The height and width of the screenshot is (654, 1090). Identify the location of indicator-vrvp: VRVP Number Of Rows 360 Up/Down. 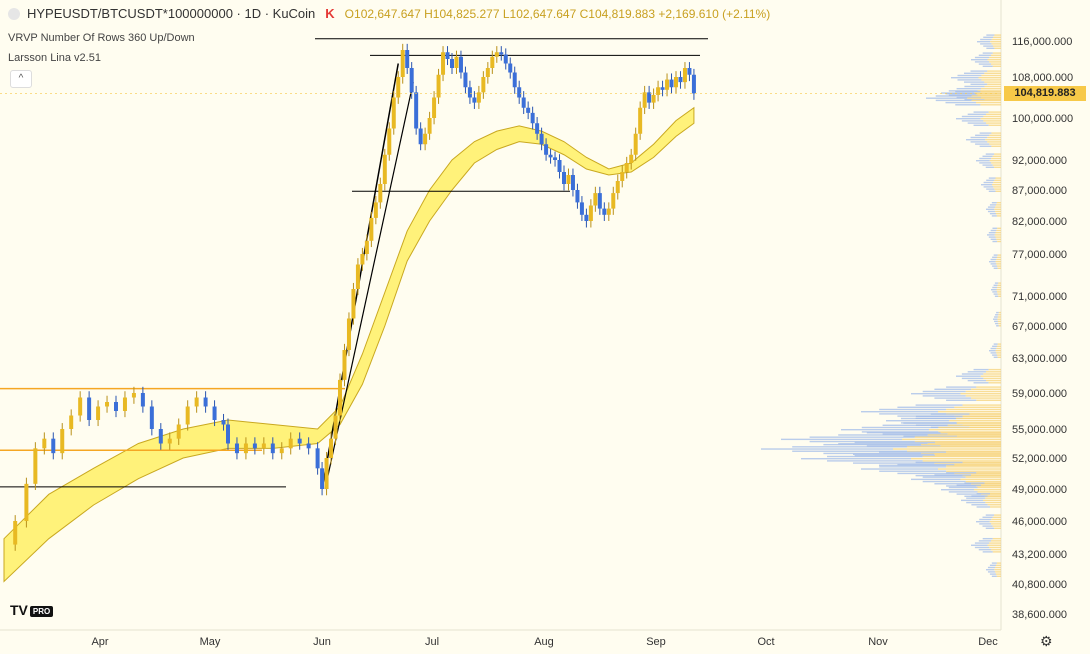
(101, 38).